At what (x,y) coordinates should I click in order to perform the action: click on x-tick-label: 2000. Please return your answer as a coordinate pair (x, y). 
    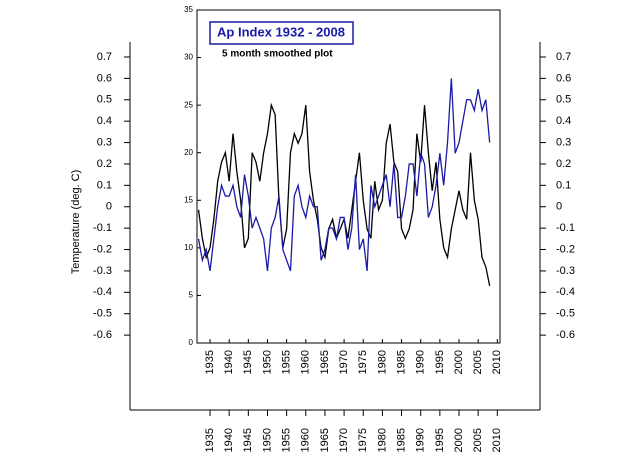
    Looking at the image, I should click on (459, 362).